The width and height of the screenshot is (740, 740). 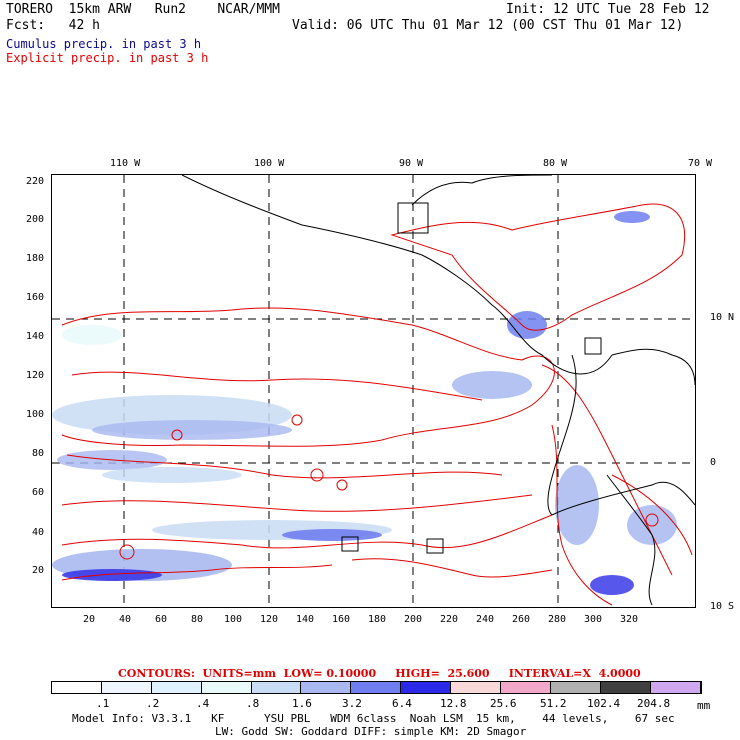 I want to click on lon-label: 100 W, so click(x=269, y=163).